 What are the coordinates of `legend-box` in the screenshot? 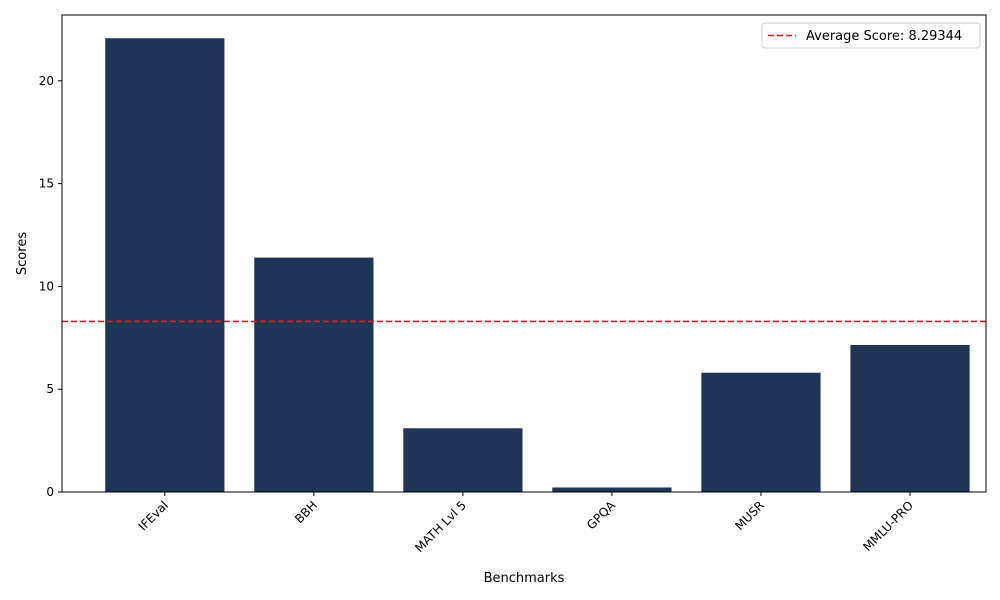 It's located at (871, 35).